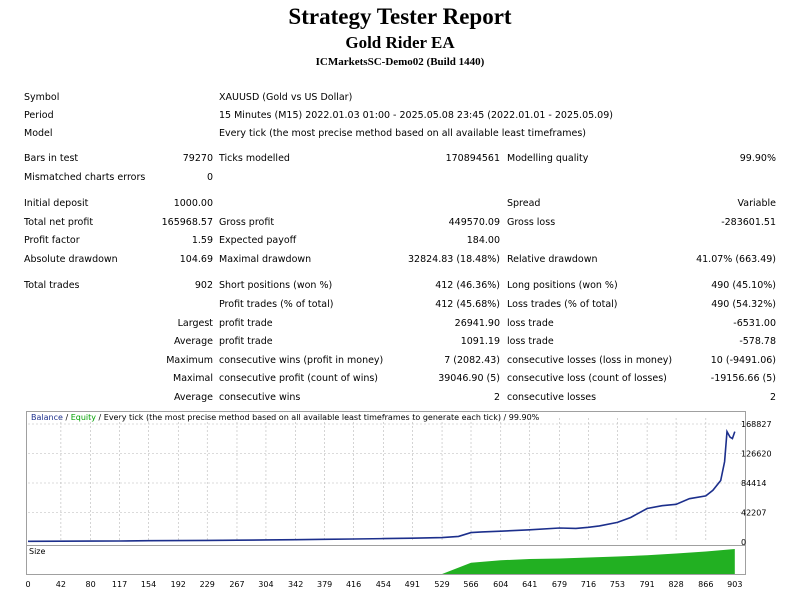 Image resolution: width=800 pixels, height=597 pixels. I want to click on short-value: 412 (46.36%), so click(467, 285).